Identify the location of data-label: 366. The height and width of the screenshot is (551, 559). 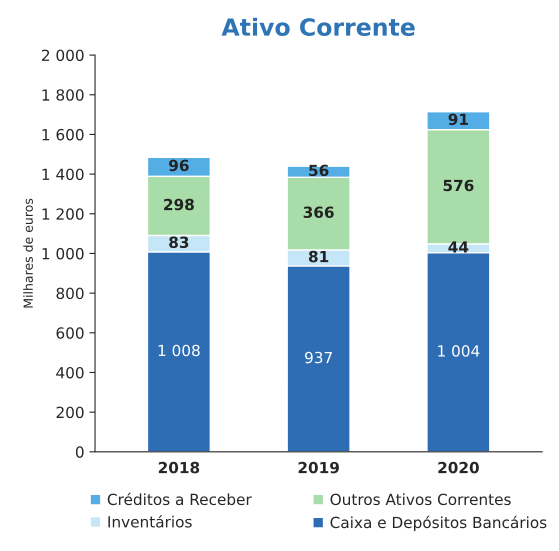
(319, 212).